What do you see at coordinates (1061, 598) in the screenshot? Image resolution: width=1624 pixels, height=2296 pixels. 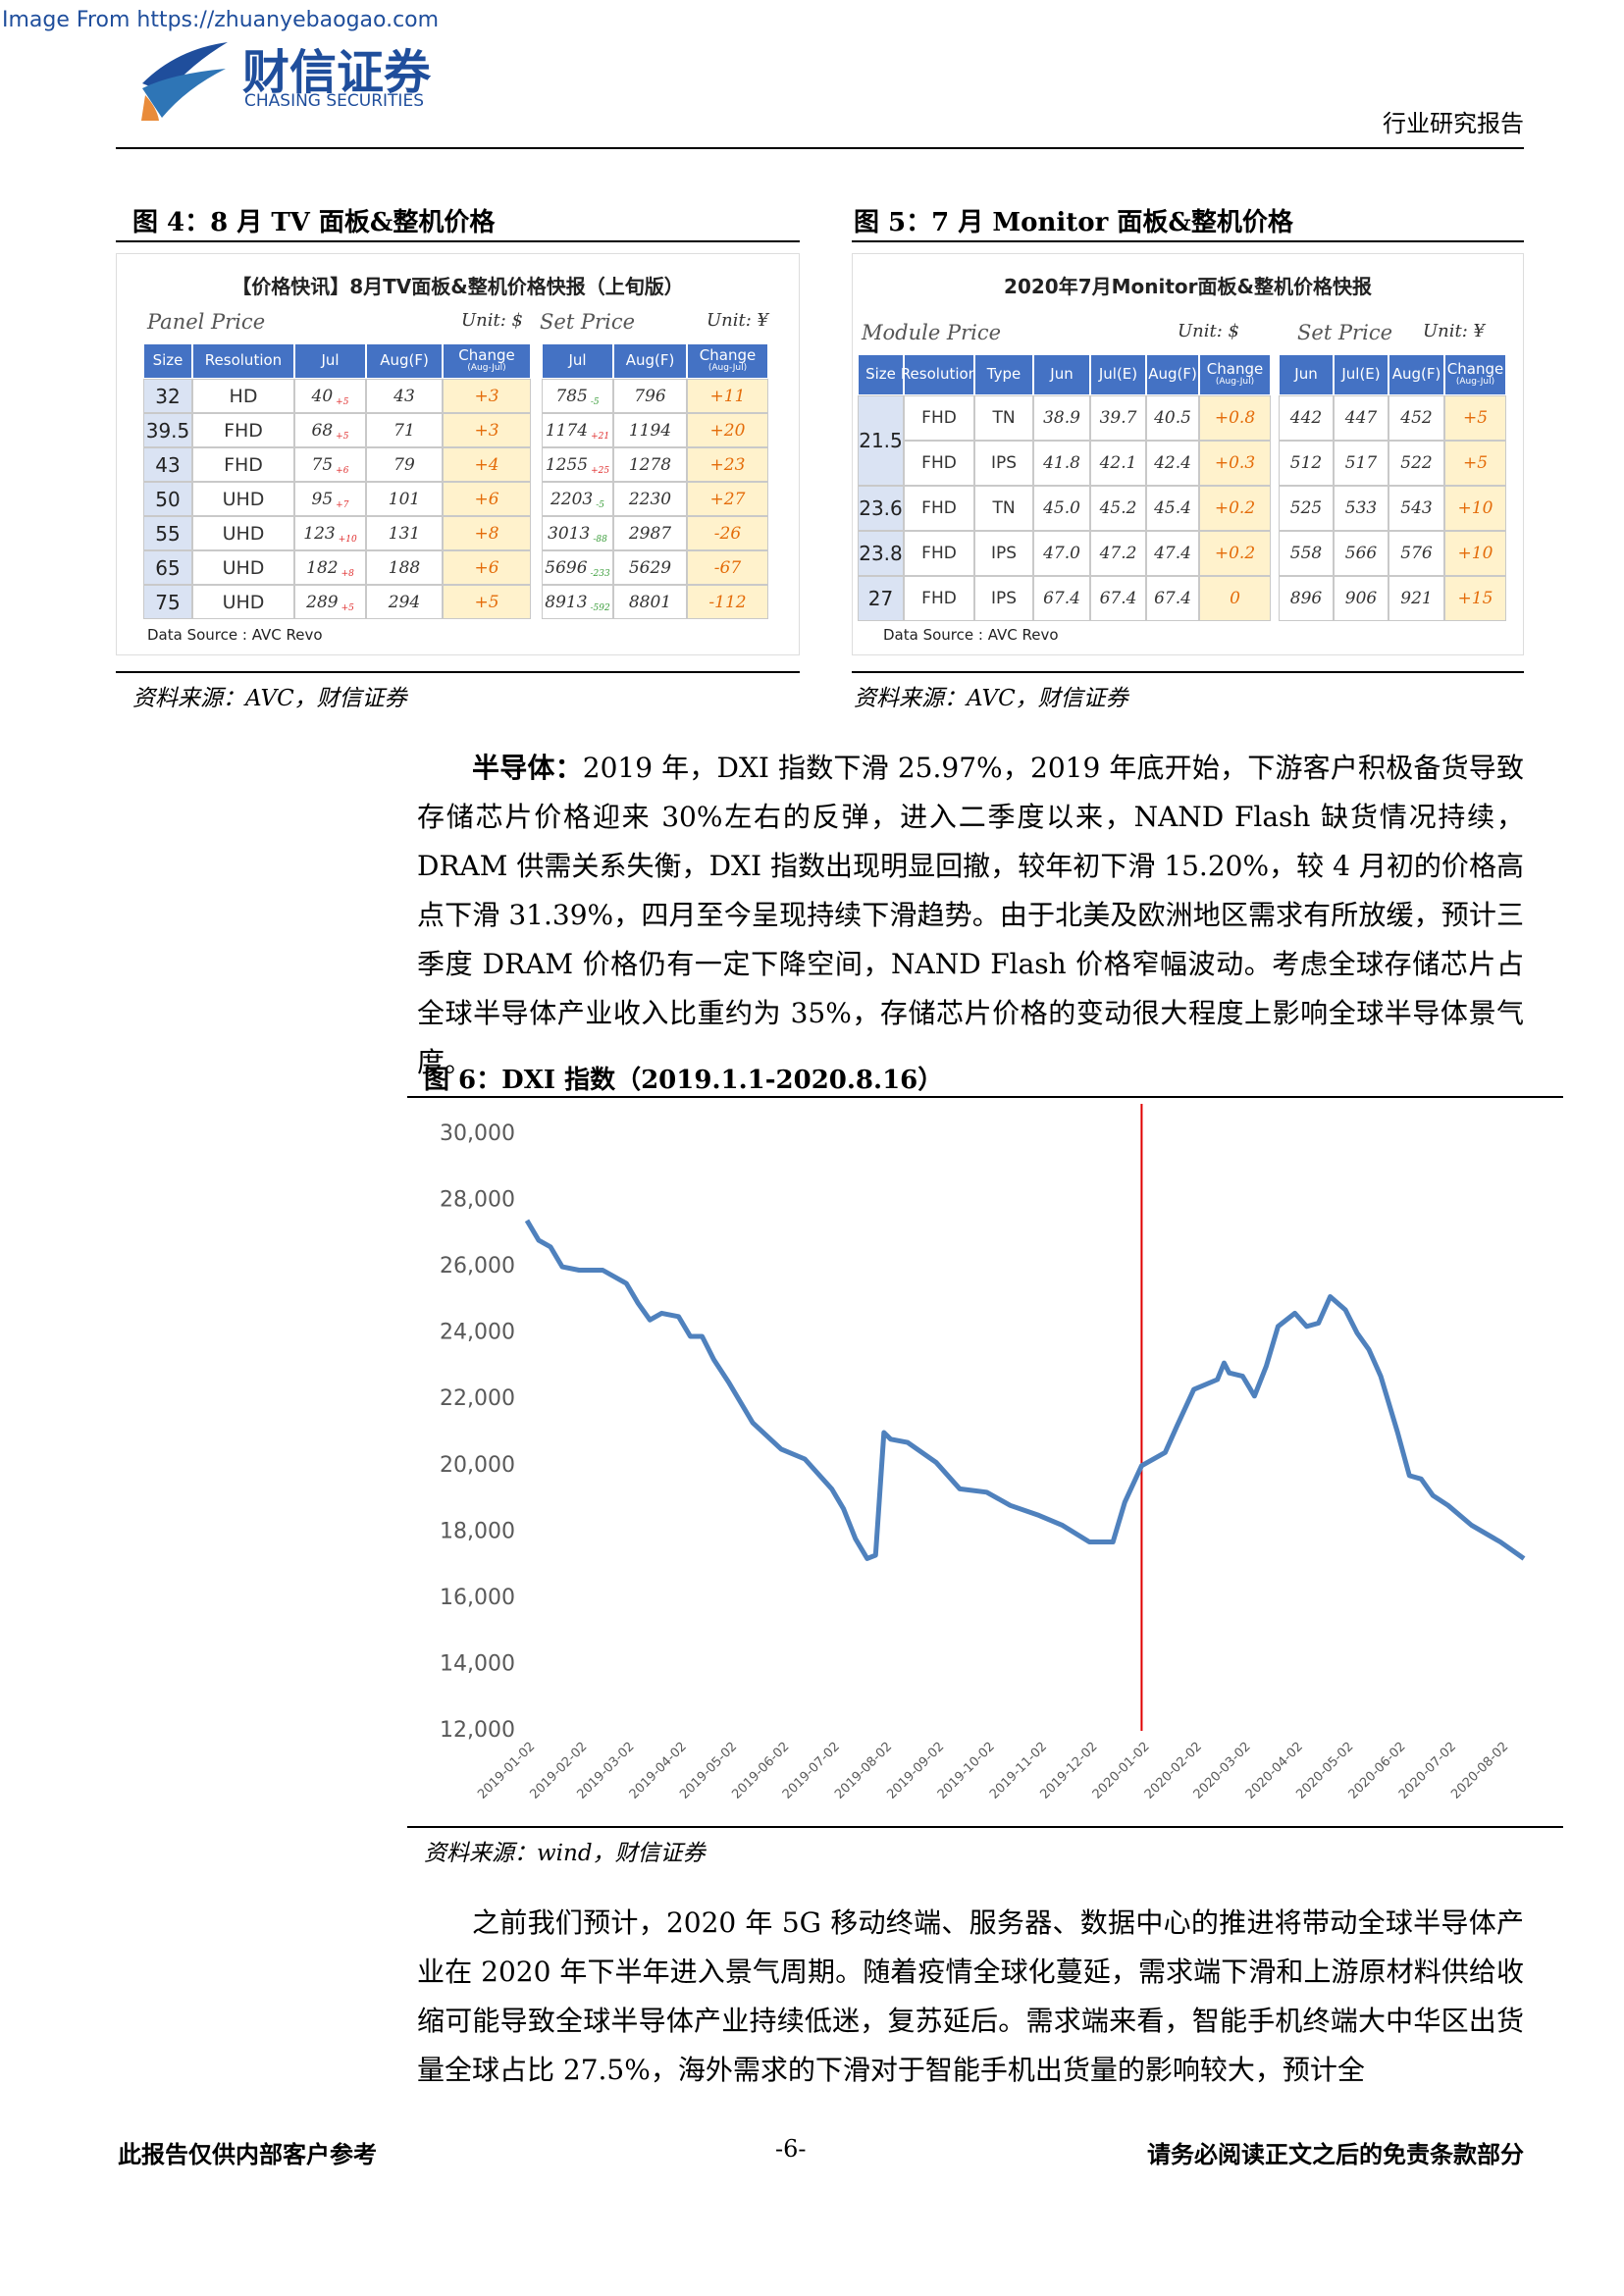 I see `cell-text: 67.4` at bounding box center [1061, 598].